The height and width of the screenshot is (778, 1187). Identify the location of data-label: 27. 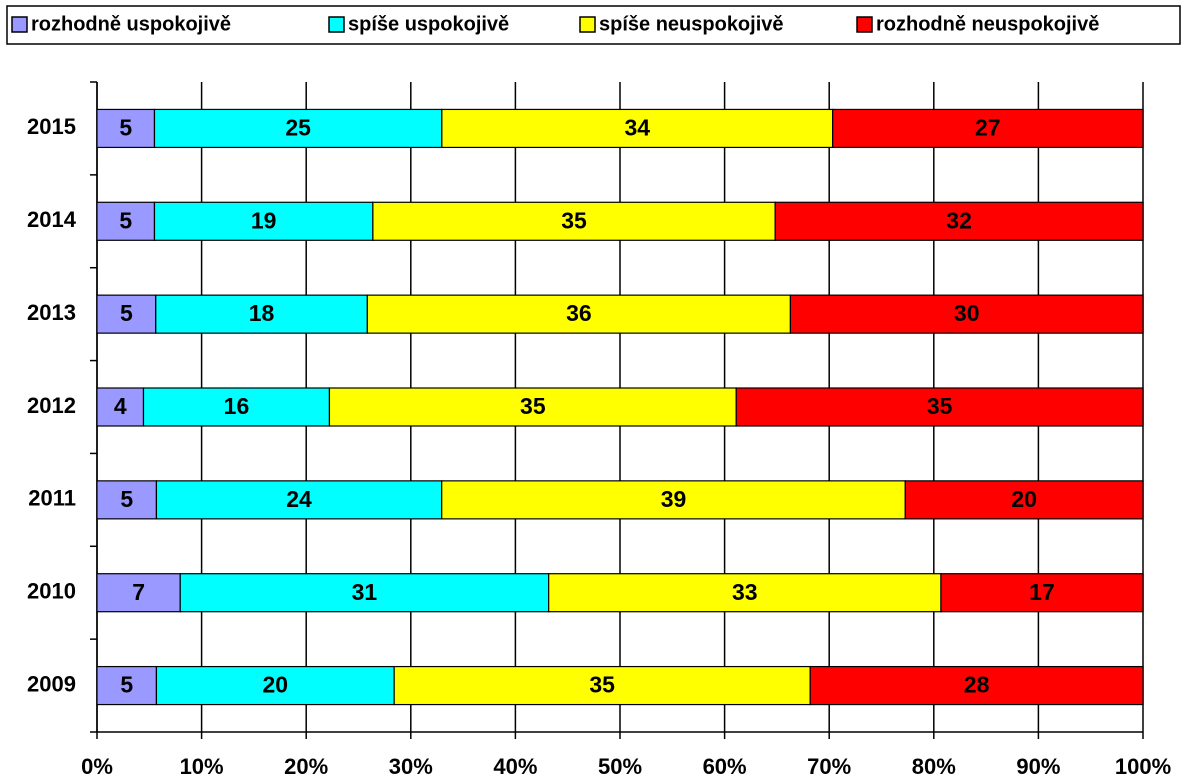
(988, 128).